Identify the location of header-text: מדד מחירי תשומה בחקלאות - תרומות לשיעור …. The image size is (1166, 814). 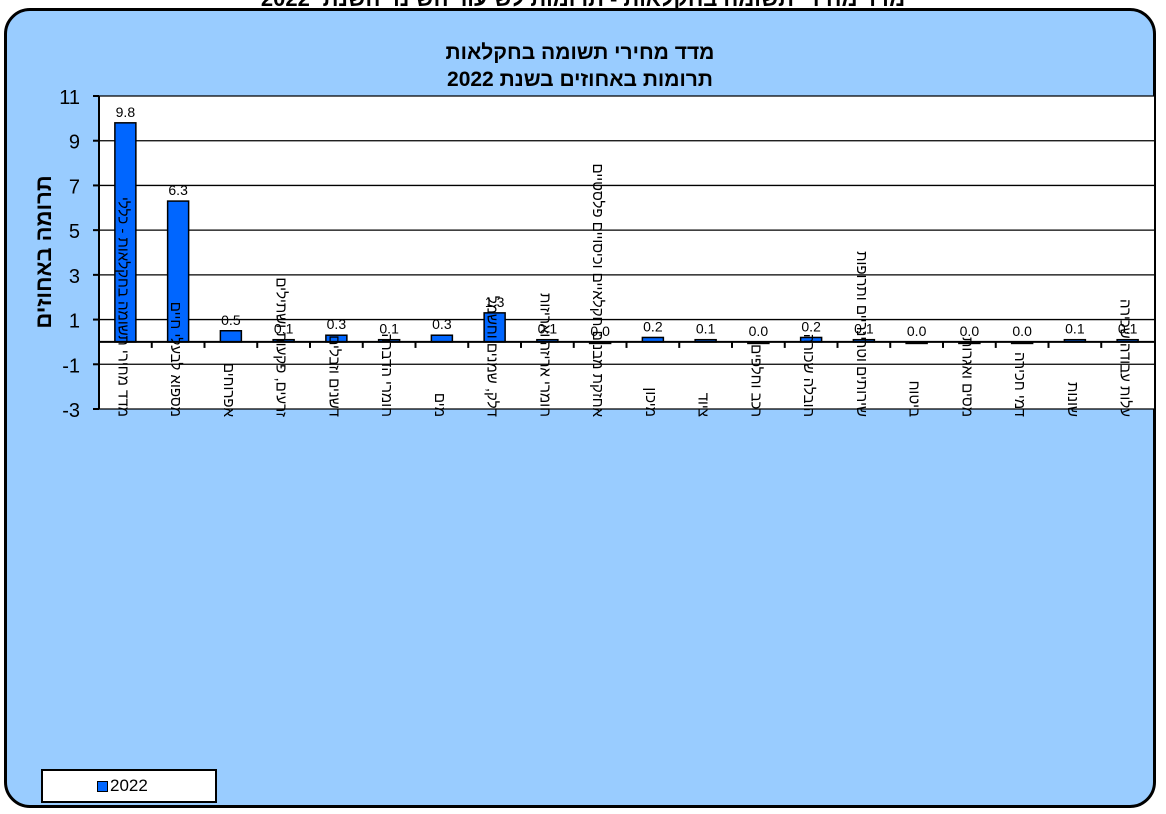
(583, 6).